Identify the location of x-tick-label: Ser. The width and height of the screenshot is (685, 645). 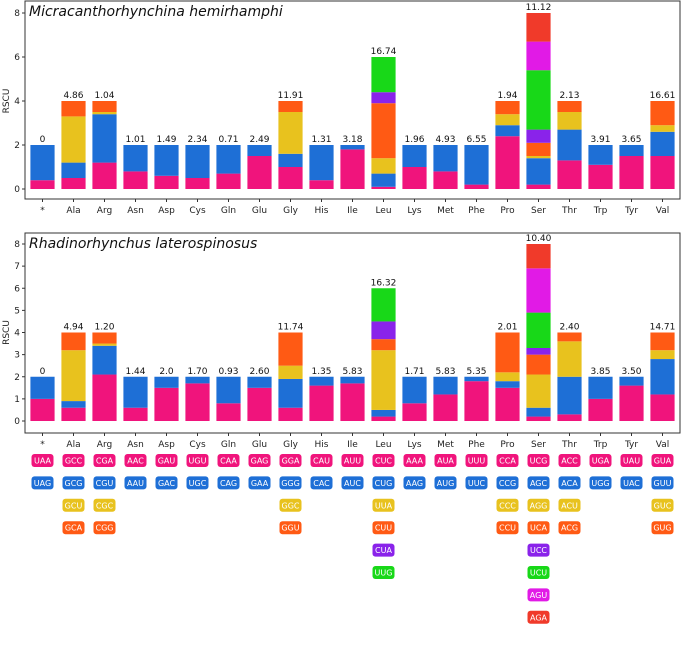
(538, 211).